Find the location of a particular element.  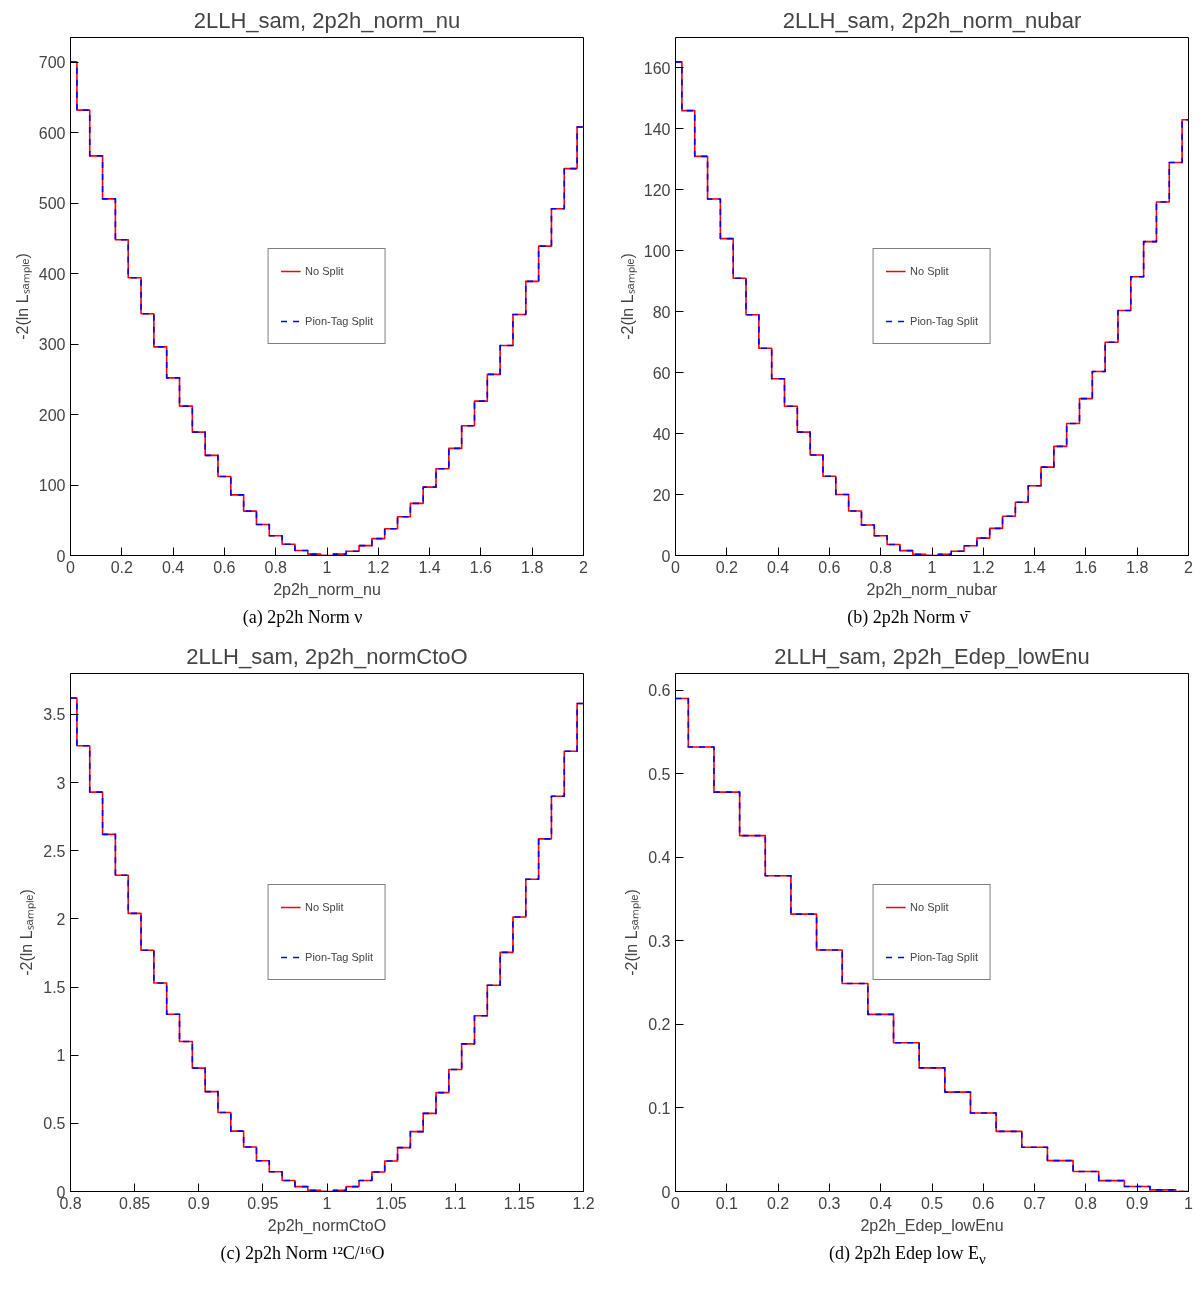

y-tick-label: 0.3 is located at coordinates (659, 941).